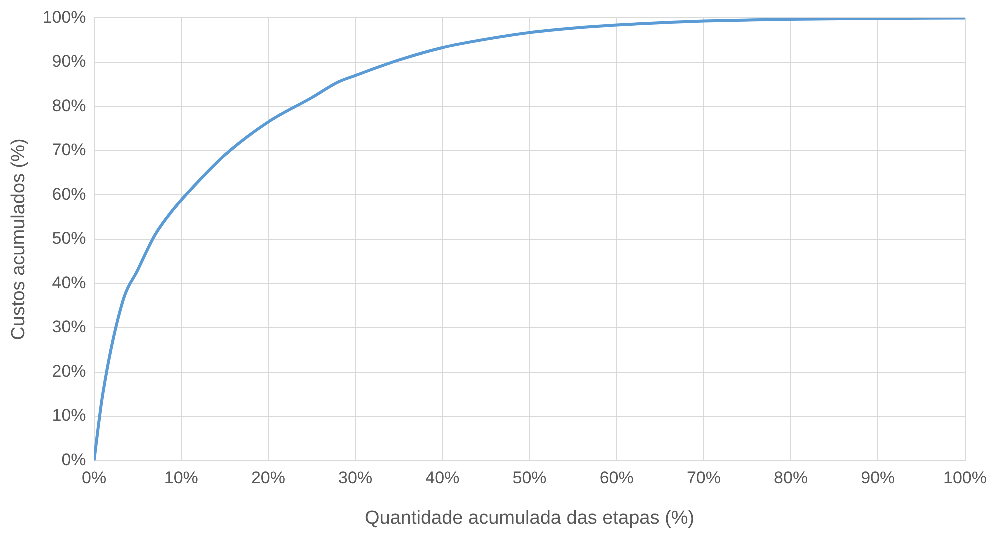  I want to click on x-tick-label: 30%, so click(355, 478).